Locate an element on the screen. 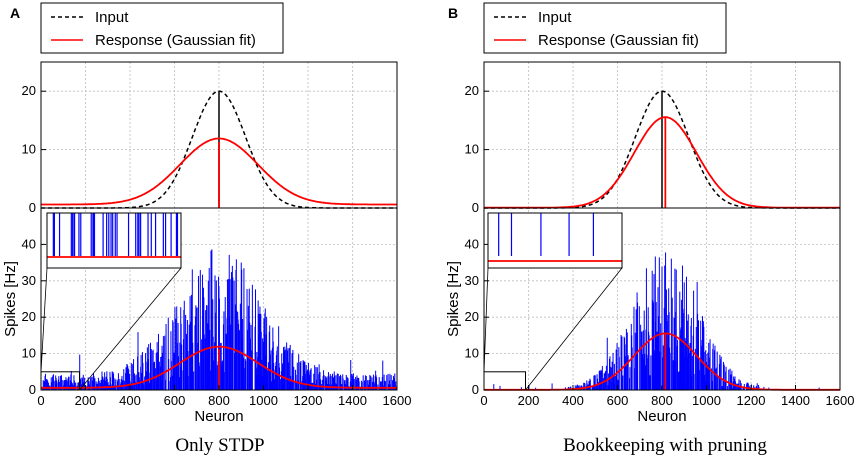 Image resolution: width=856 pixels, height=460 pixels. response-curve is located at coordinates (219, 171).